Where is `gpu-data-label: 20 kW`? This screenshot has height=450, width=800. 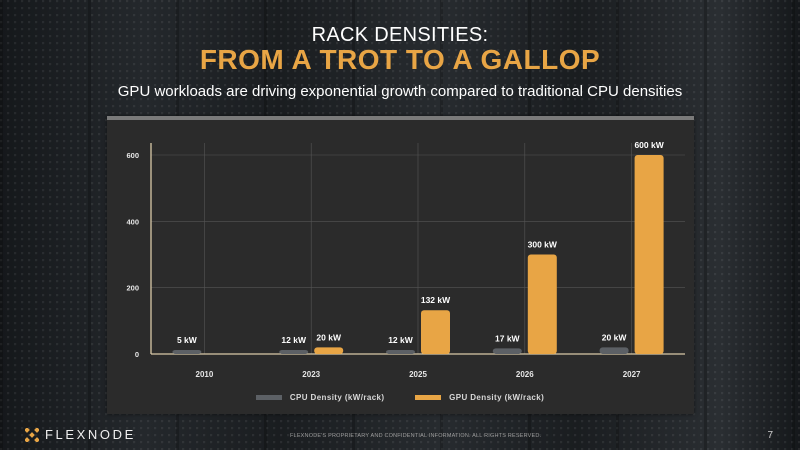 gpu-data-label: 20 kW is located at coordinates (329, 337).